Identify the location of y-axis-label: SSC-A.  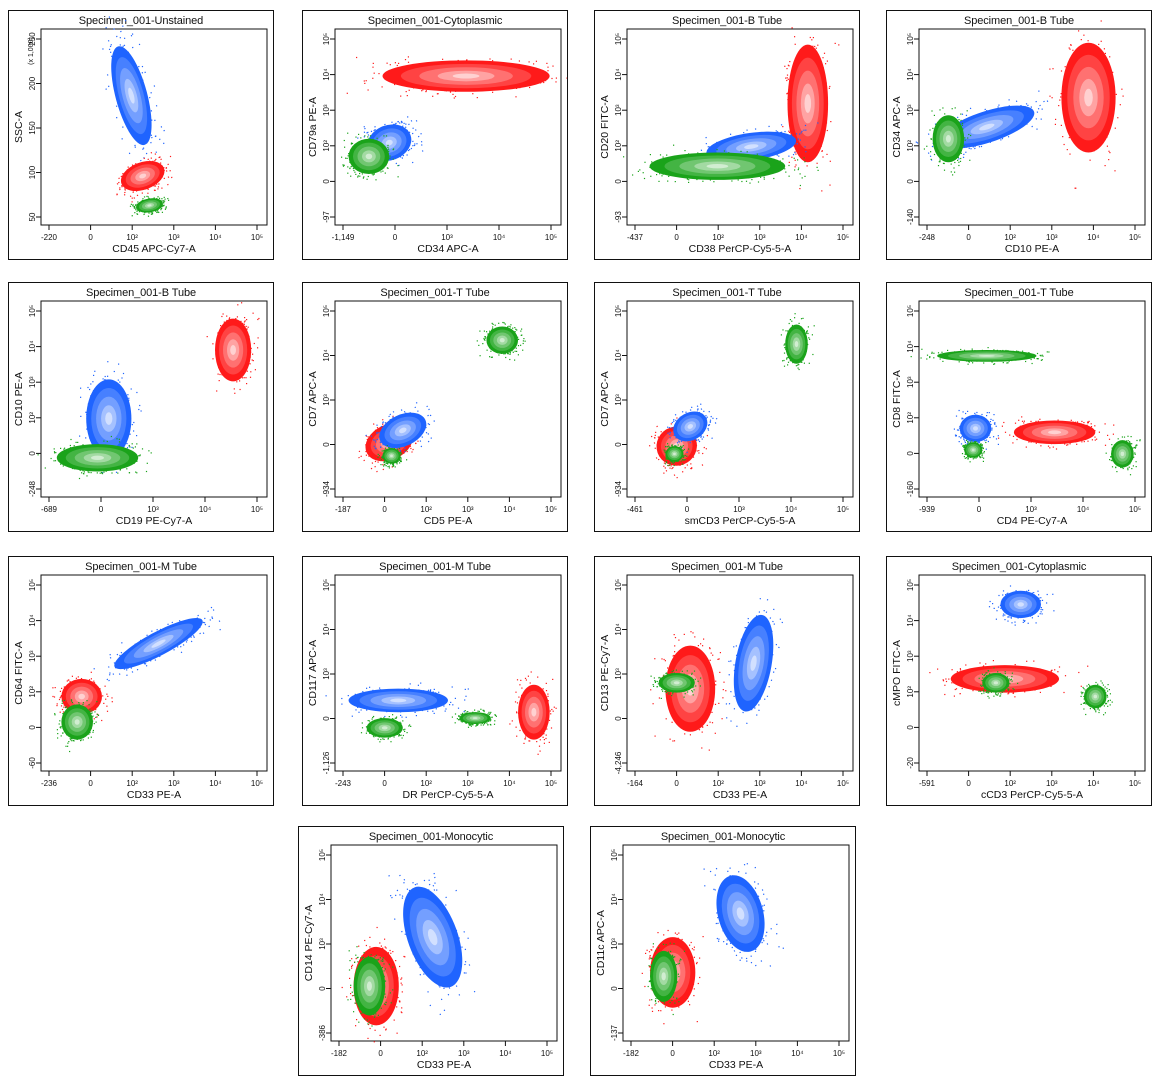
(19, 127).